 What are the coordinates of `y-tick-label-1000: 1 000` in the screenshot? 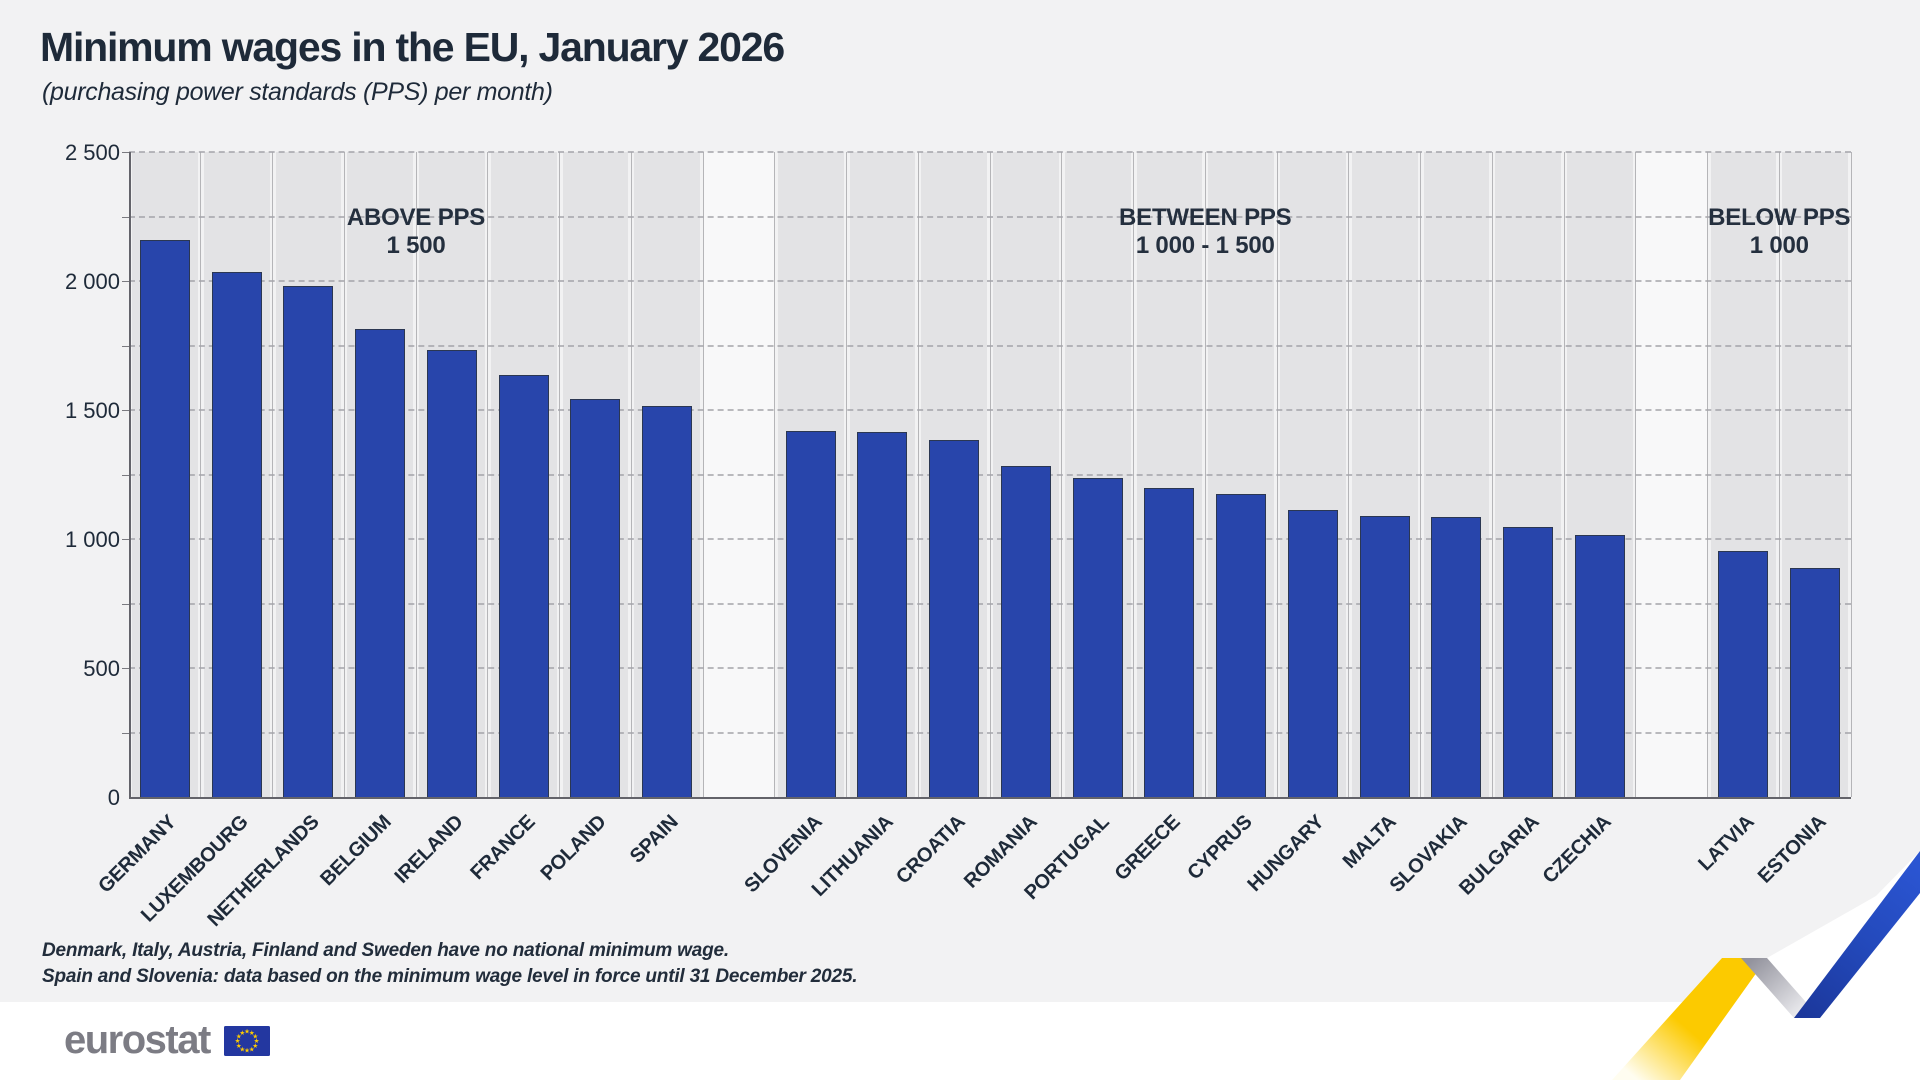 It's located at (92, 539).